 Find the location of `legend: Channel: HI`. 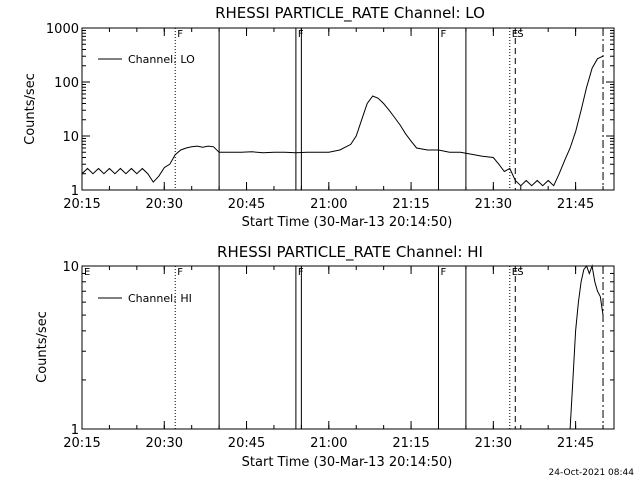

legend: Channel: HI is located at coordinates (145, 298).